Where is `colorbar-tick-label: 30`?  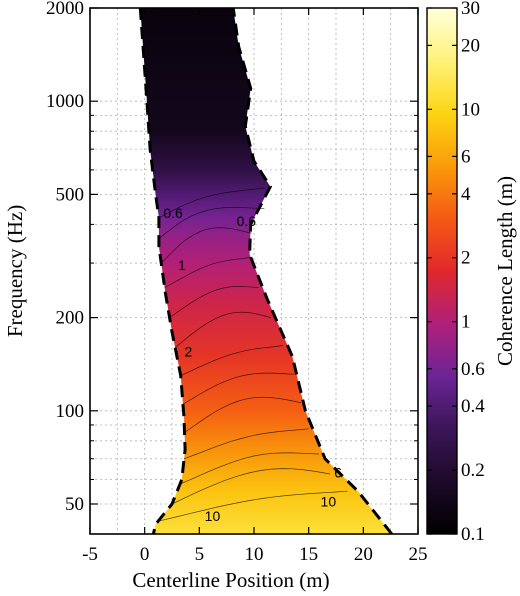
colorbar-tick-label: 30 is located at coordinates (470, 9).